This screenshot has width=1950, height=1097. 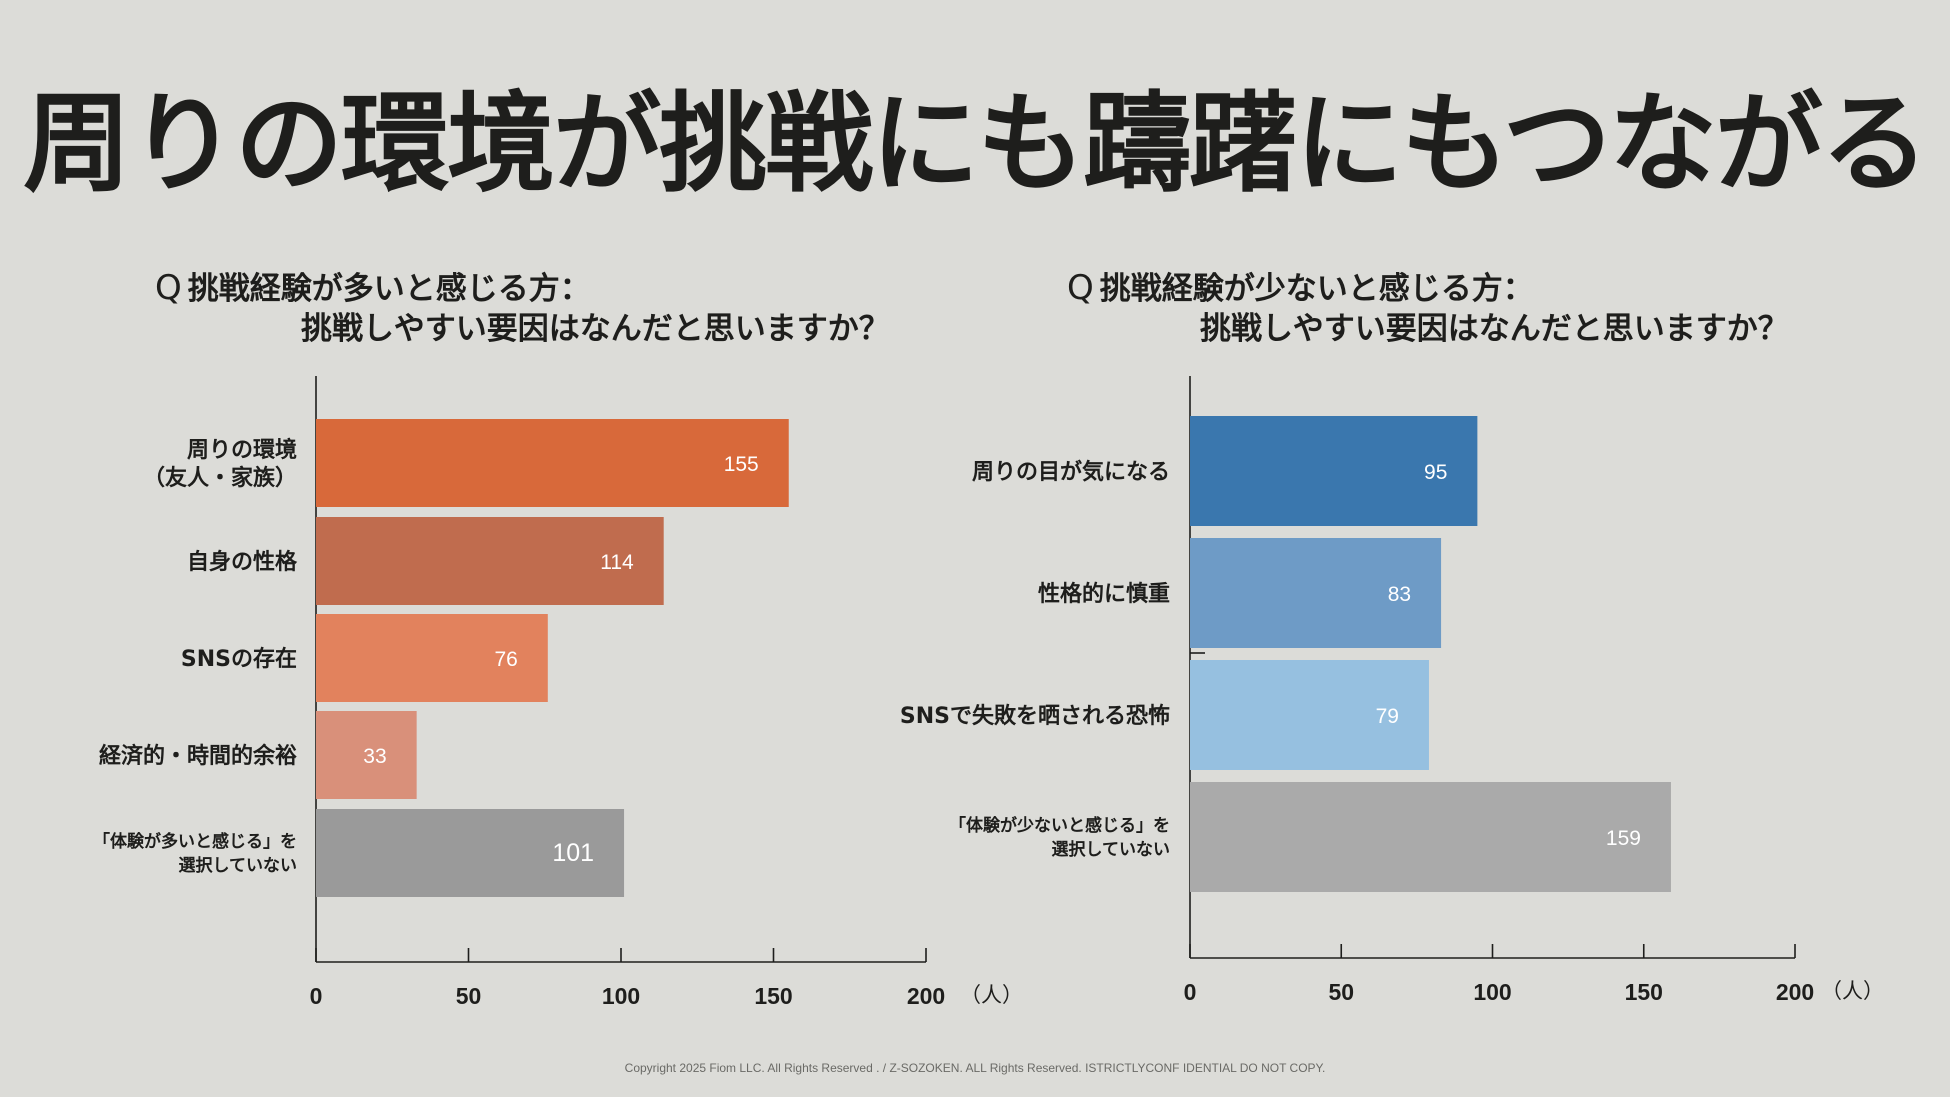 I want to click on left-category-label: 周りの環境, so click(x=242, y=450).